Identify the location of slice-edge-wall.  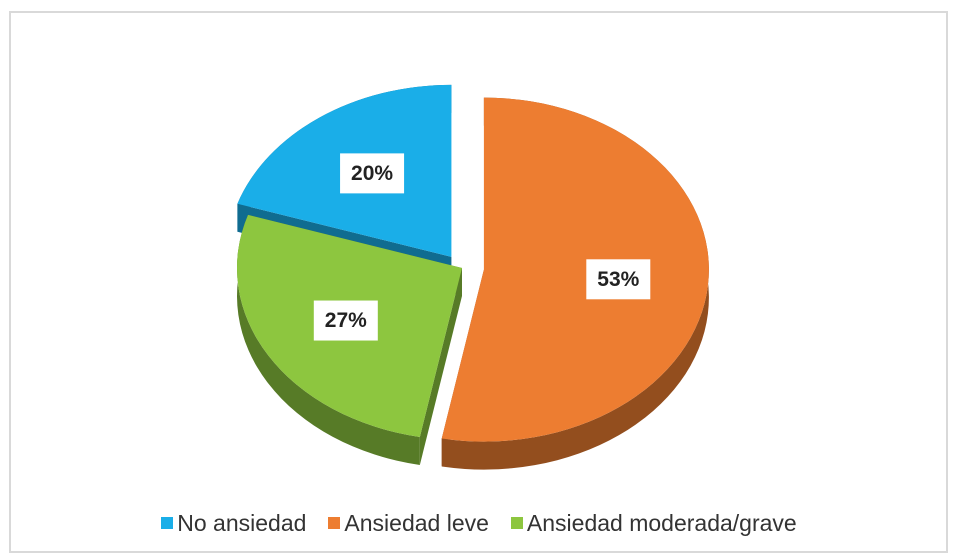
(440, 366).